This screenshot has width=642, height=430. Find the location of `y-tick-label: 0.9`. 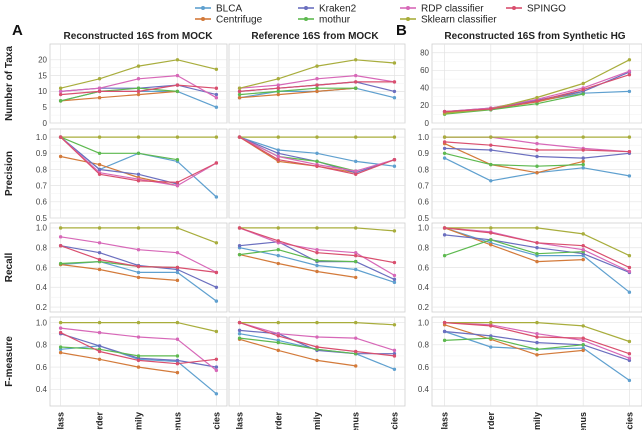

y-tick-label: 0.9 is located at coordinates (424, 153).